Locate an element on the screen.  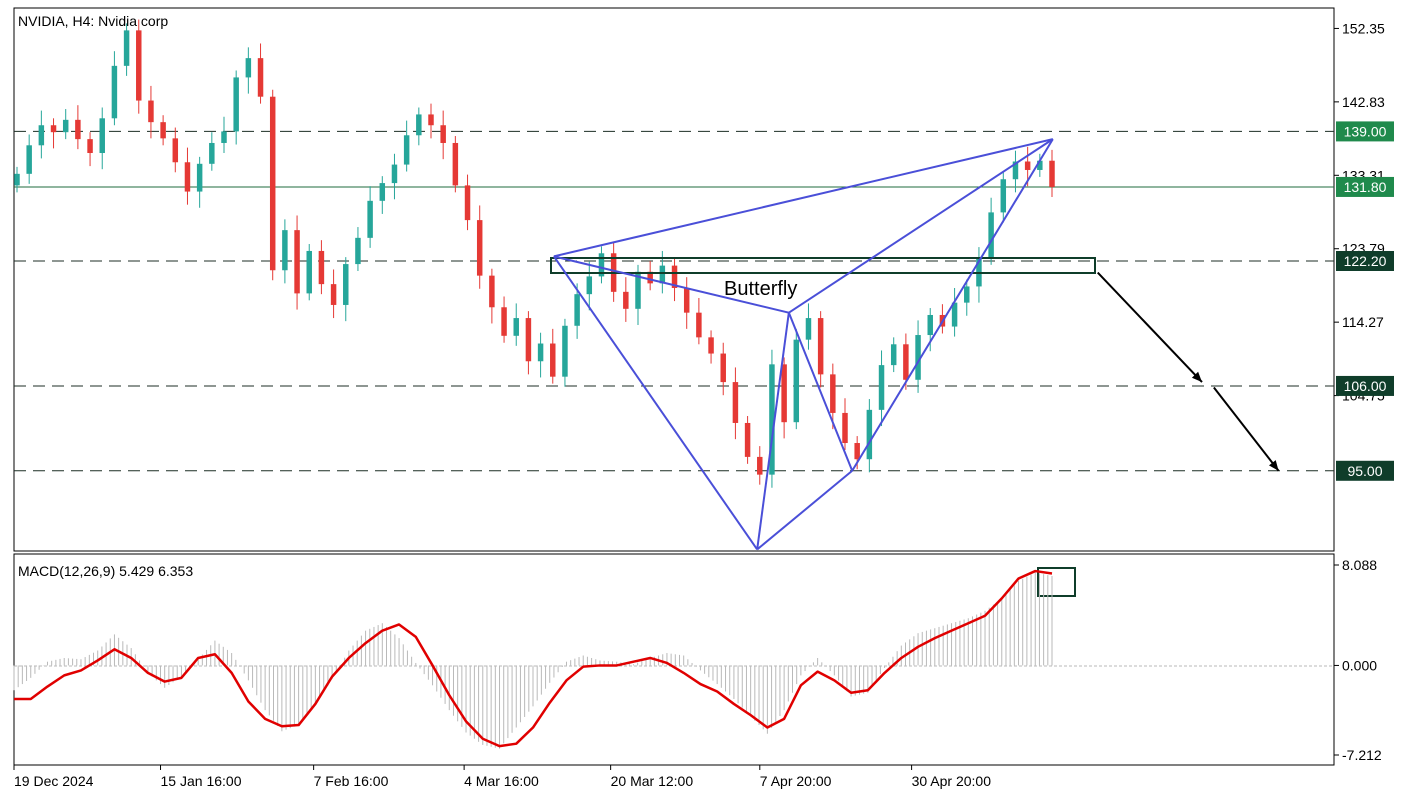
macd-tick-label: -7.212 is located at coordinates (1362, 755).